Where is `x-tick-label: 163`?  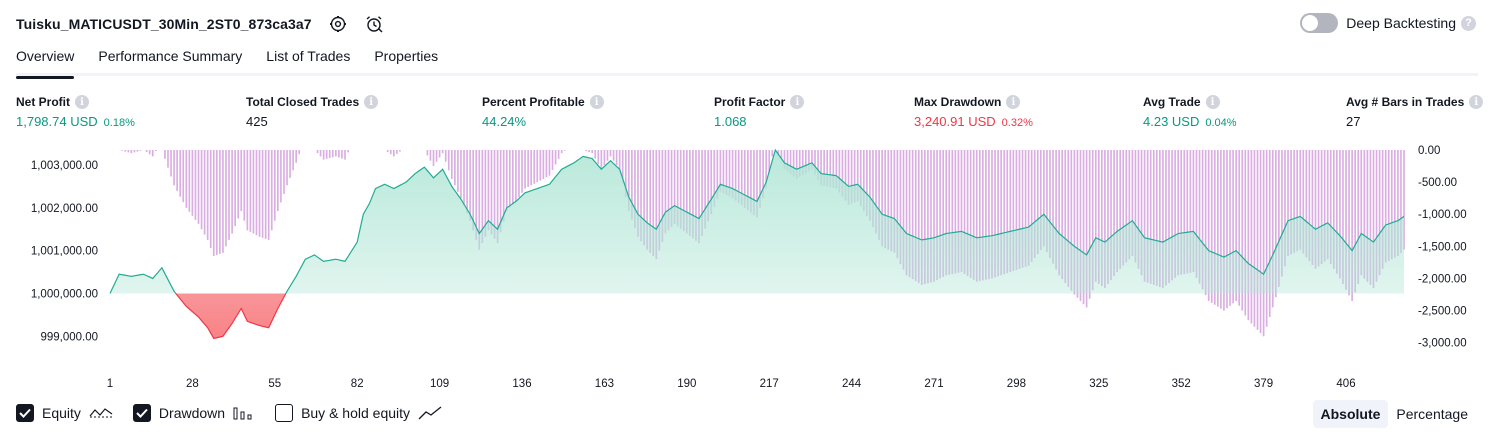
x-tick-label: 163 is located at coordinates (604, 384).